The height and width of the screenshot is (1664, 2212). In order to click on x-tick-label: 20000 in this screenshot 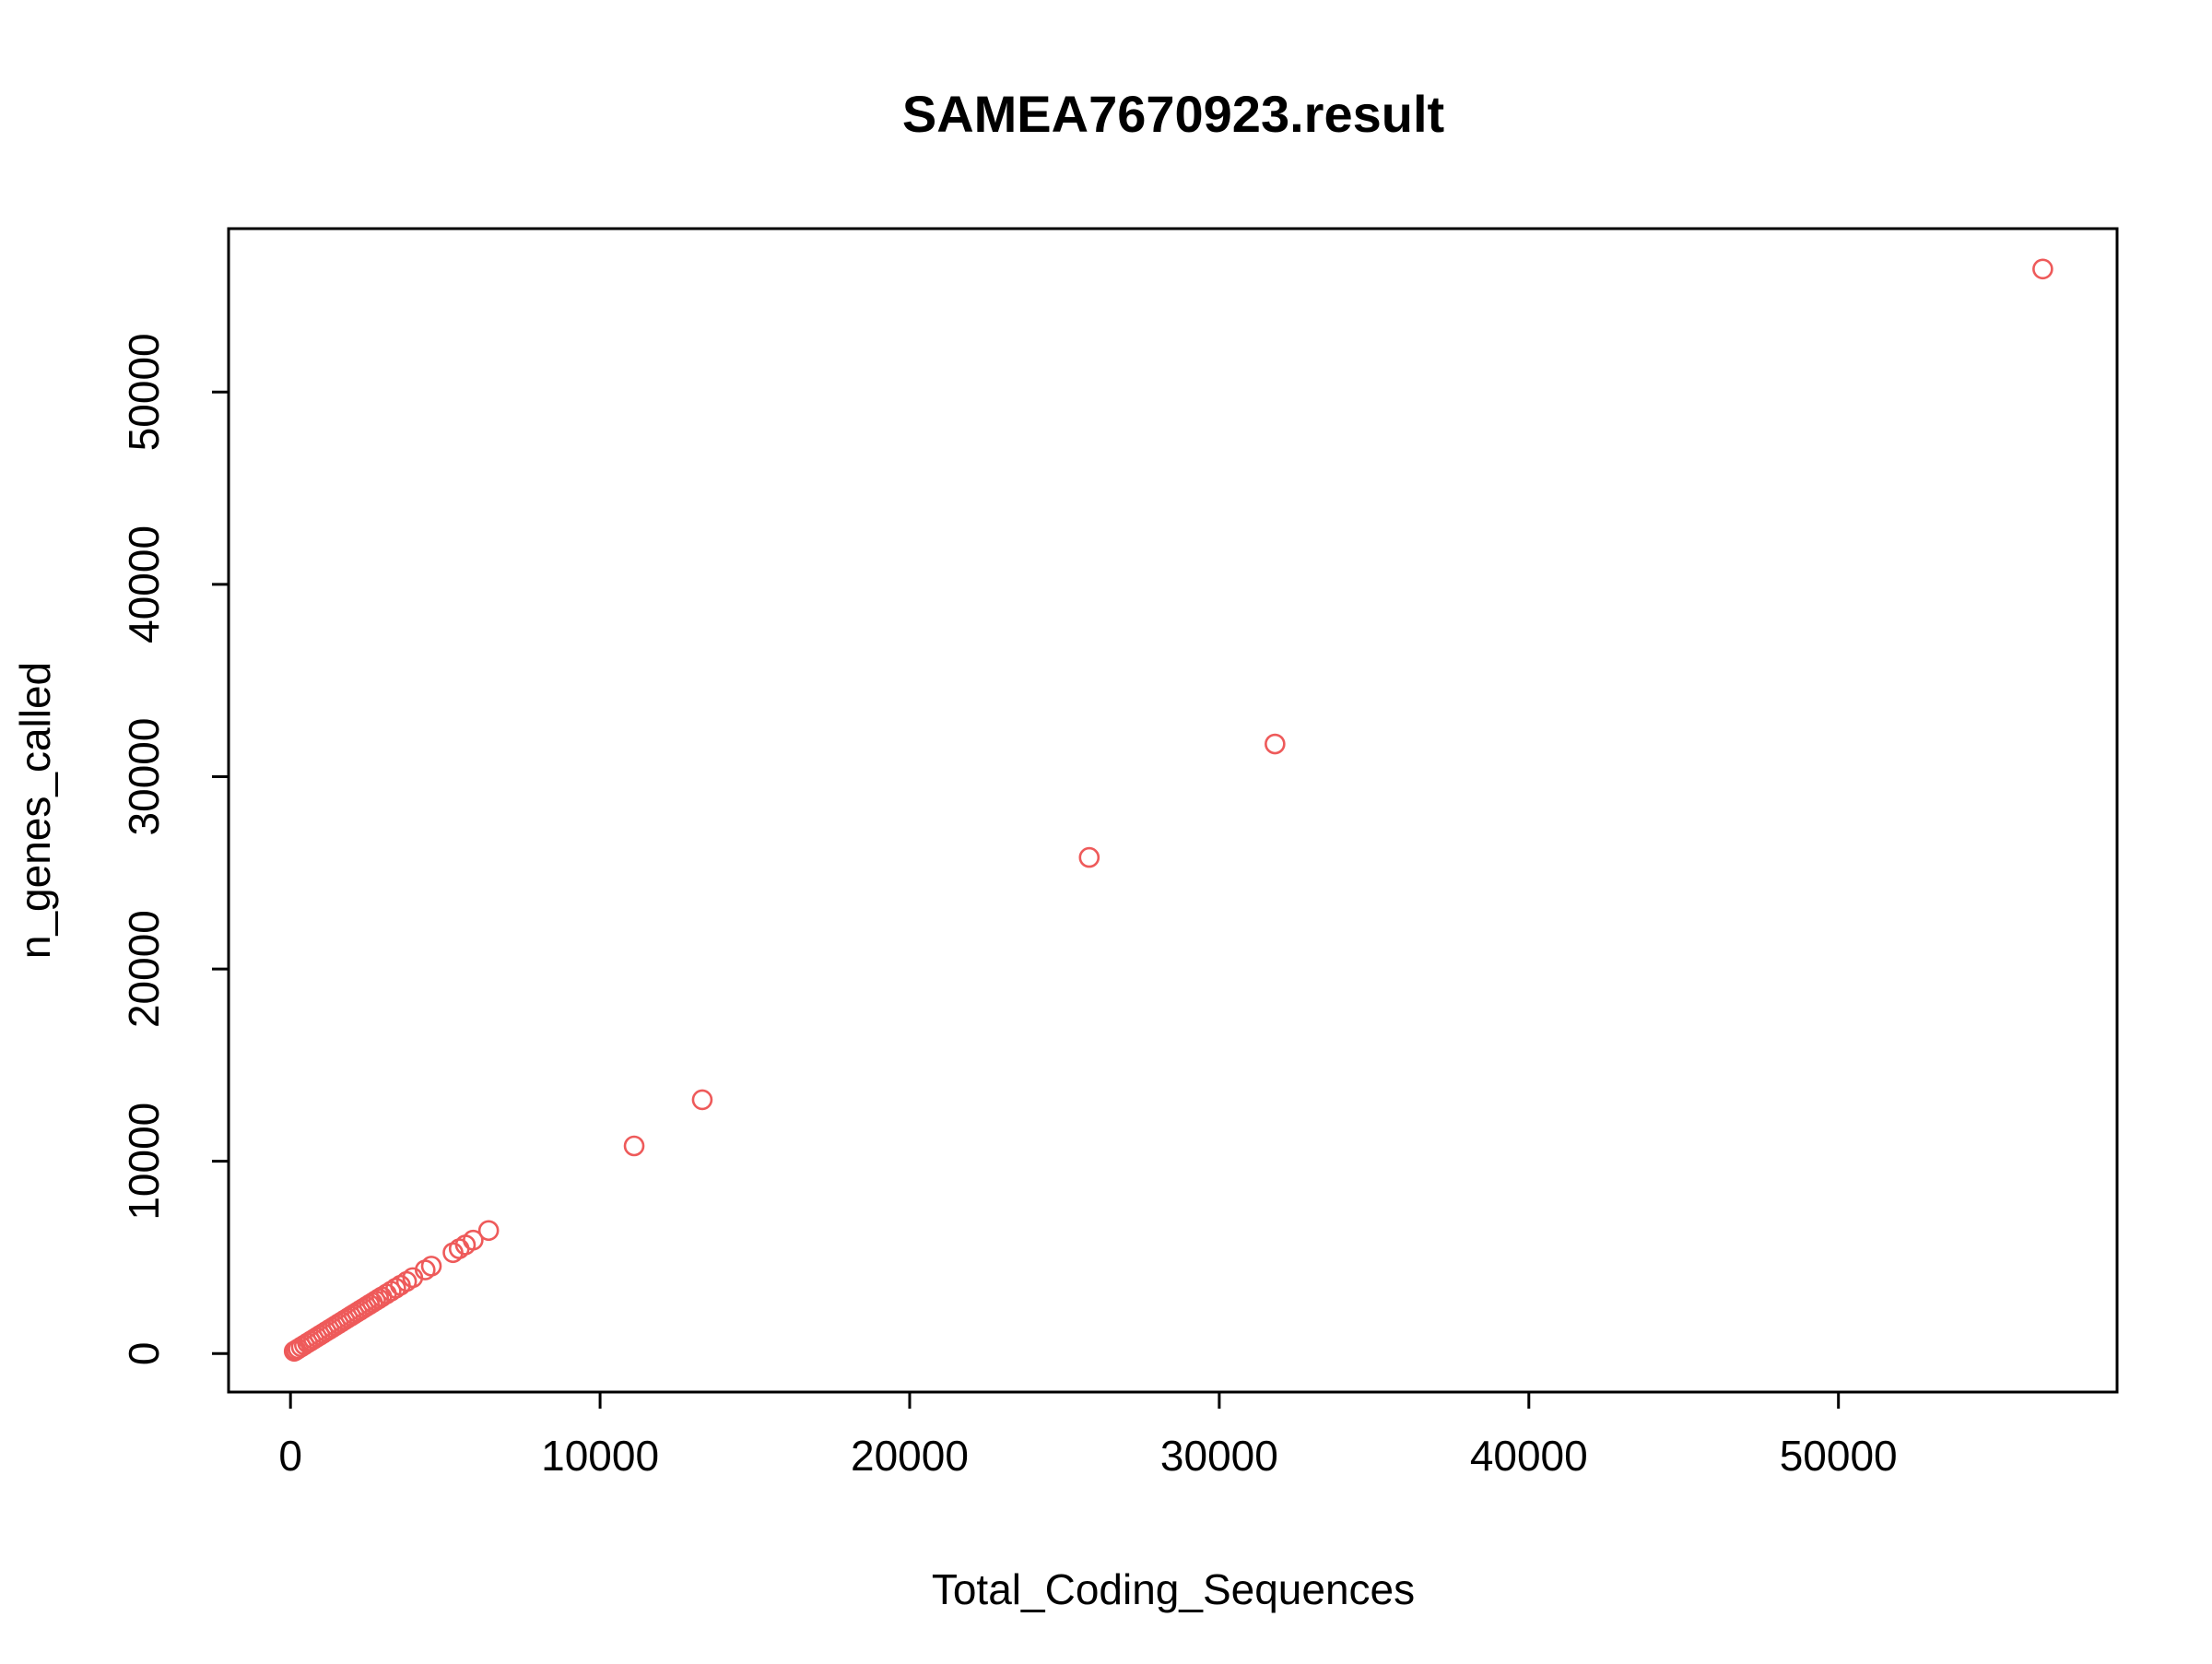, I will do `click(910, 1456)`.